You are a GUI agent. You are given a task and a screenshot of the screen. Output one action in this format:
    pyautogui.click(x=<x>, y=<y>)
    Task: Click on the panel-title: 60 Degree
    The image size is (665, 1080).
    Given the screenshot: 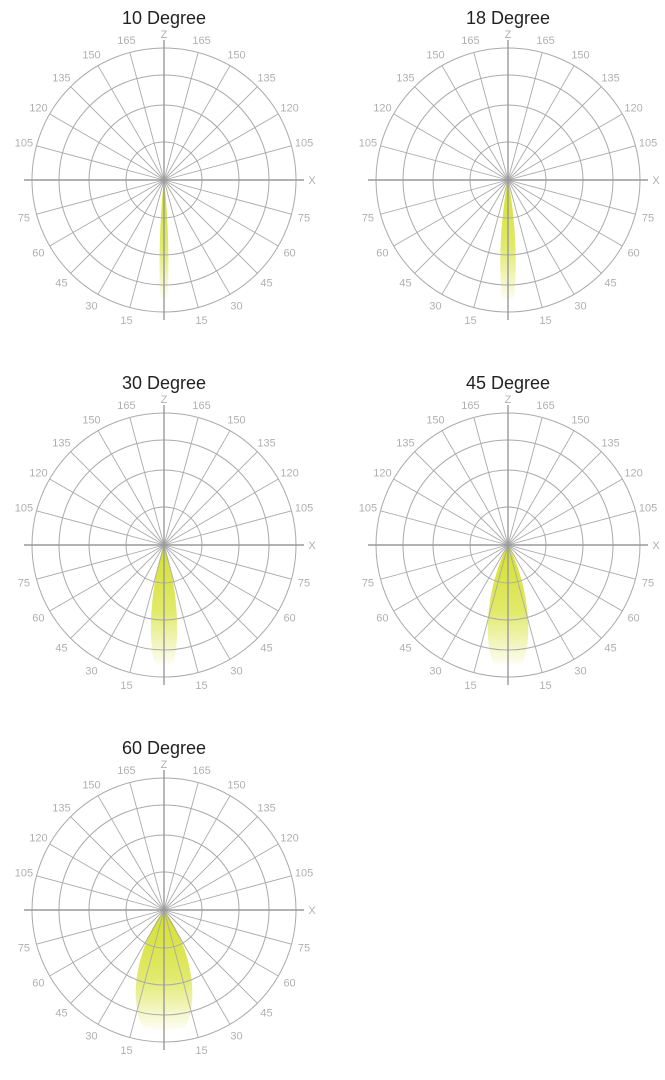 What is the action you would take?
    pyautogui.click(x=164, y=748)
    